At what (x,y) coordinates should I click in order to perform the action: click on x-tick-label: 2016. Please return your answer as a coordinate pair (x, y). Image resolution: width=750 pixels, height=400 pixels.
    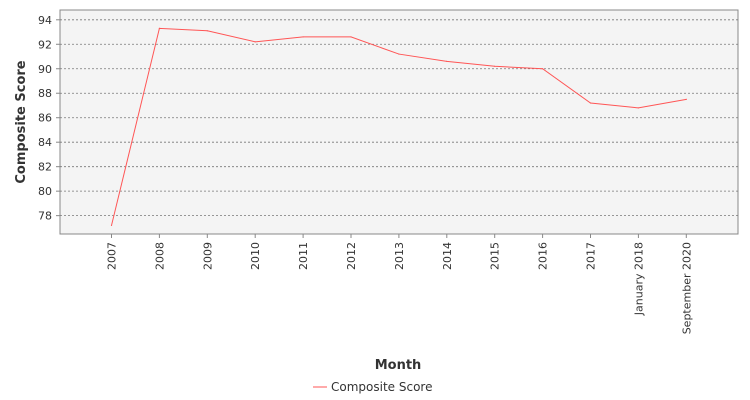
    Looking at the image, I should click on (543, 256).